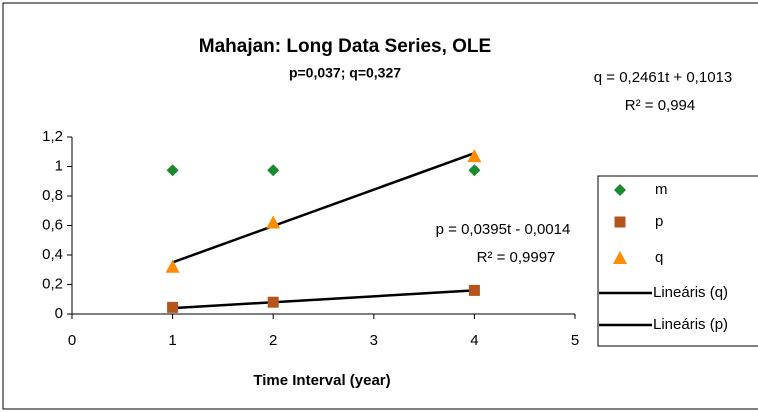  What do you see at coordinates (659, 257) in the screenshot?
I see `legend-label: q` at bounding box center [659, 257].